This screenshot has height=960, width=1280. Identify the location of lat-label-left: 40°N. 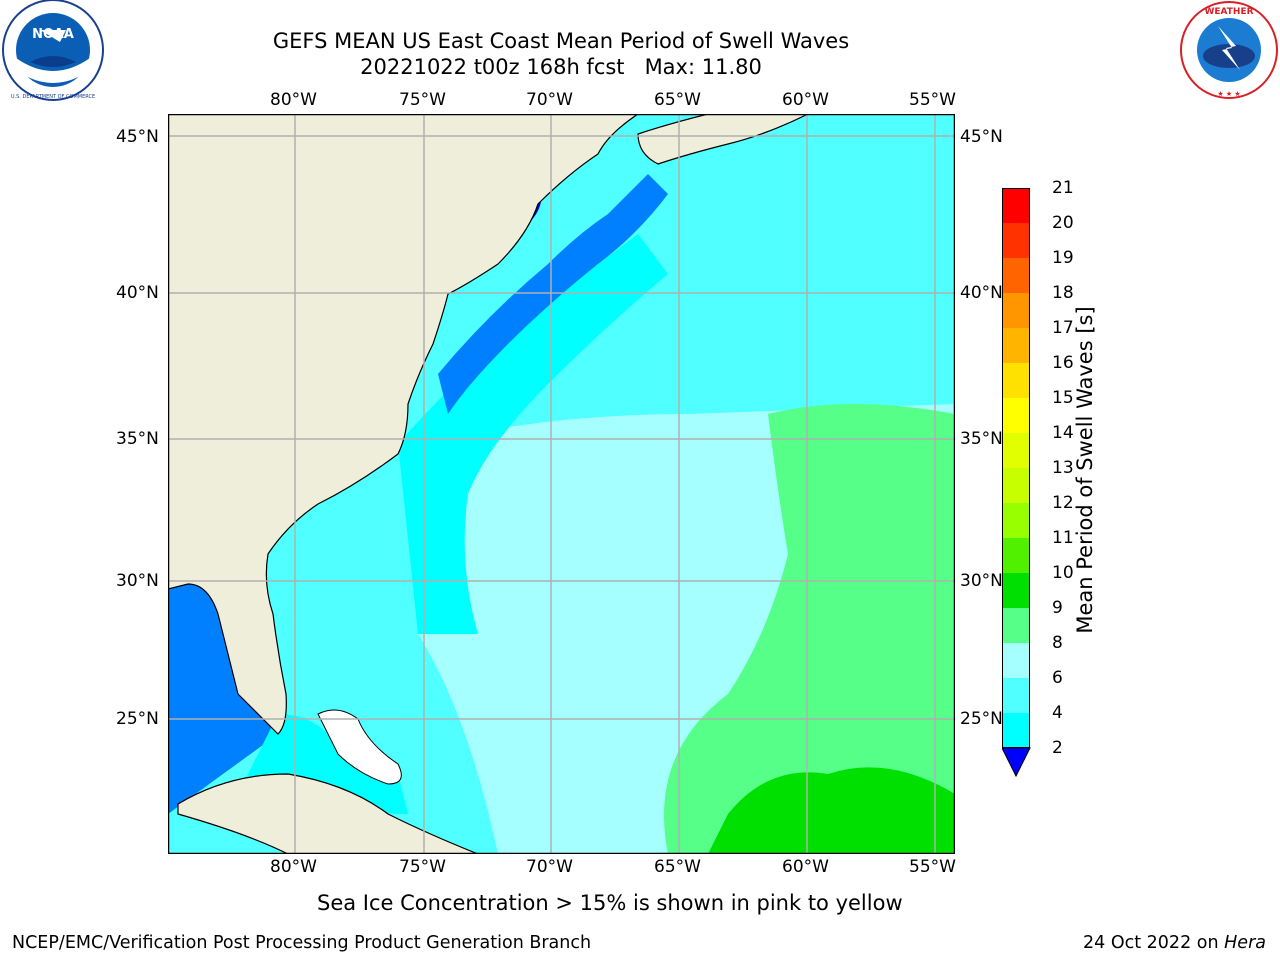
(137, 293).